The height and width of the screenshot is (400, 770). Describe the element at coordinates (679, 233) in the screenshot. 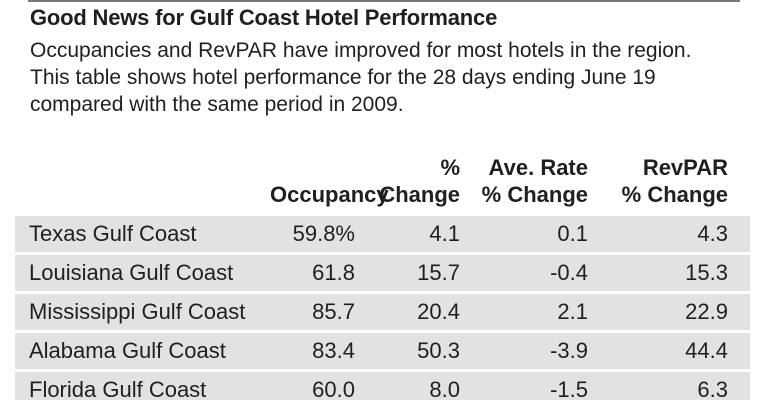

I see `revpar-change-cell: 4.3` at that location.